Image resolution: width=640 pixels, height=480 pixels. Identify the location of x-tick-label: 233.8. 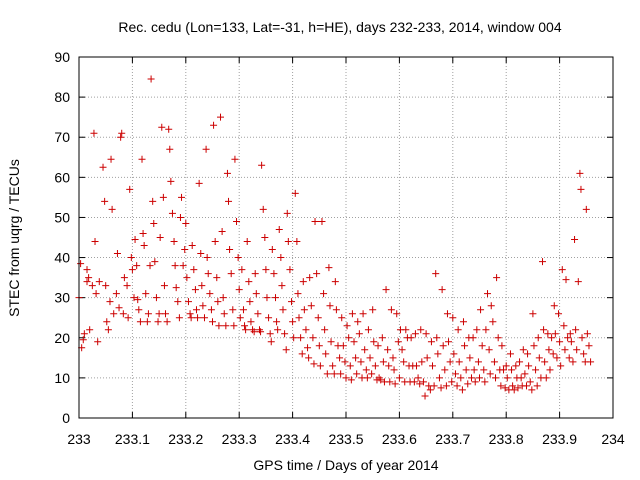
(506, 439).